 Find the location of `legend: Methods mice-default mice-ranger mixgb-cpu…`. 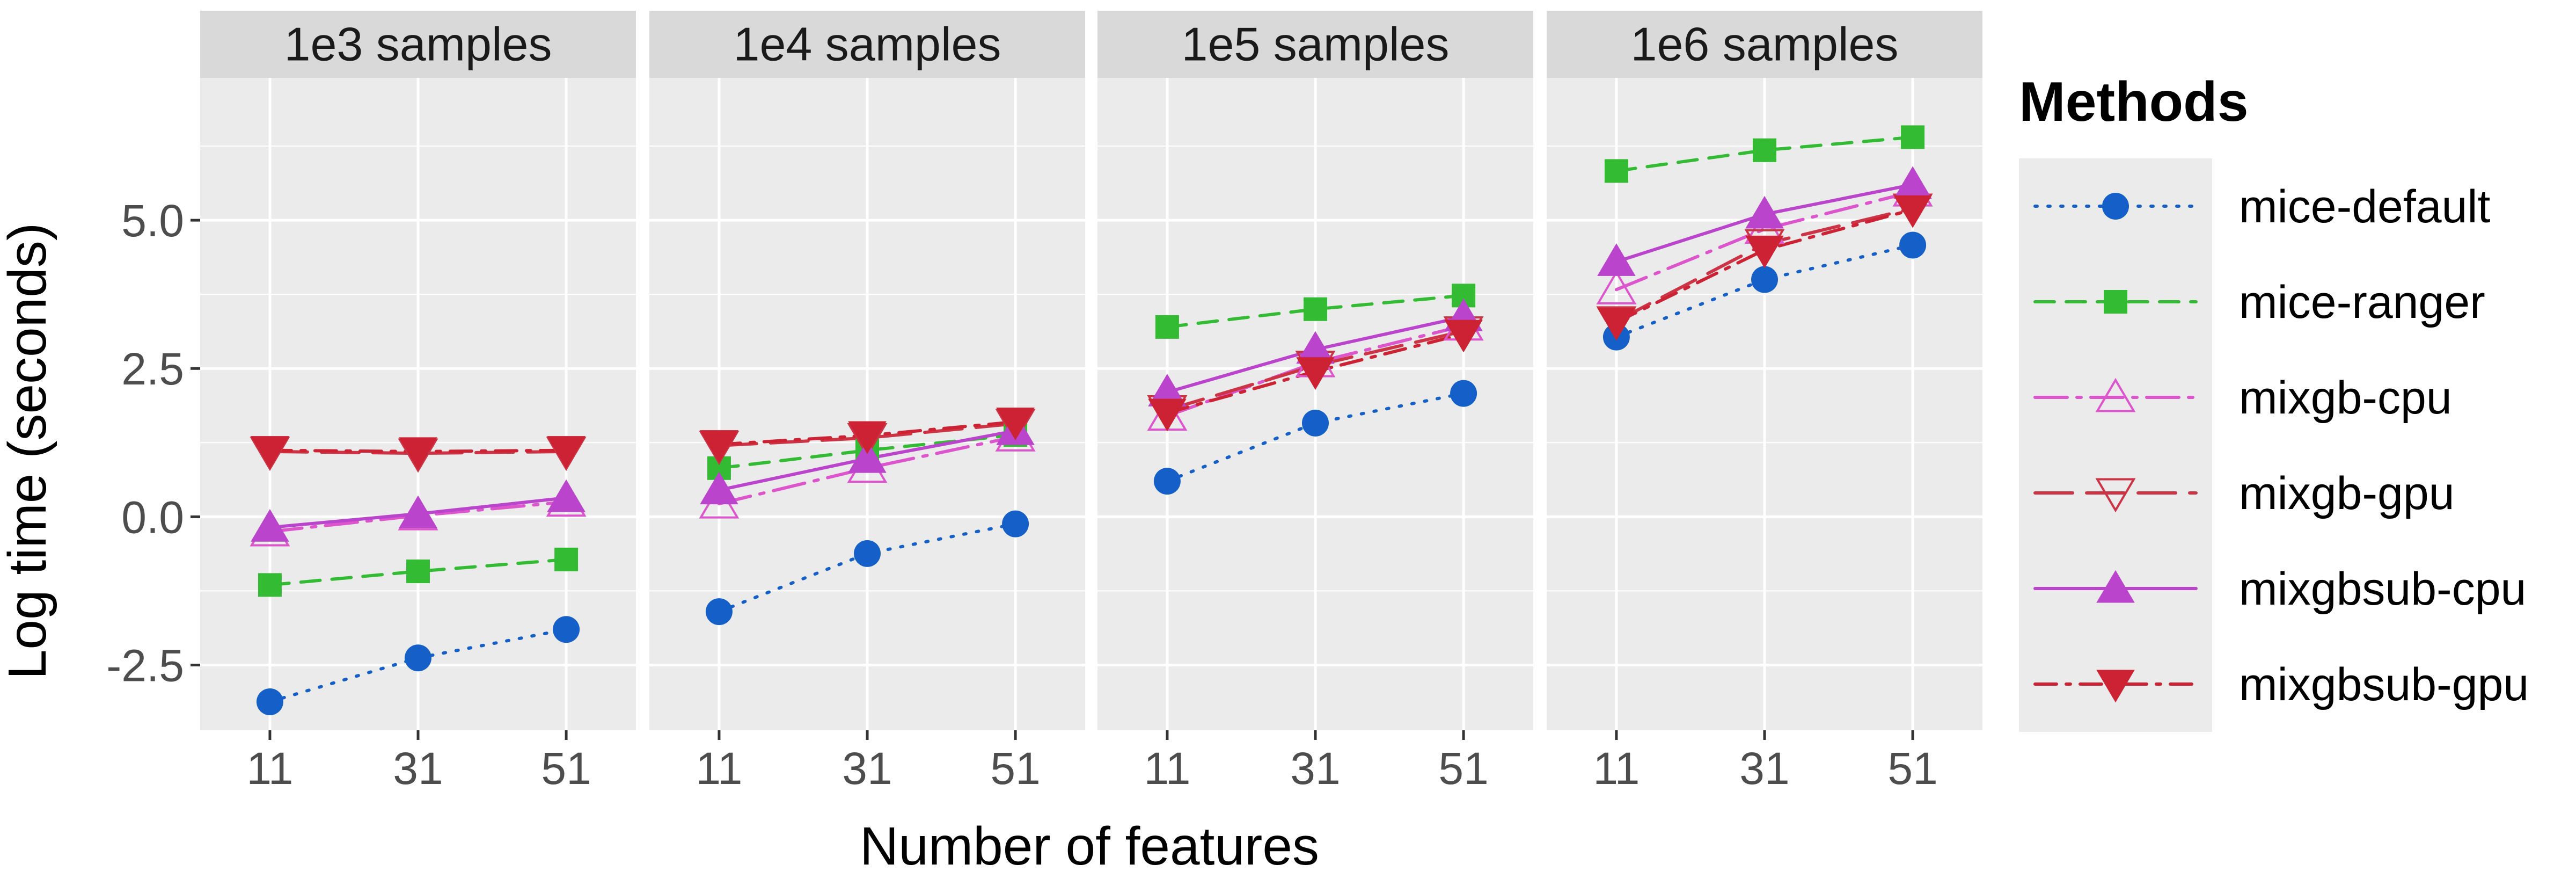

legend: Methods mice-default mice-ranger mixgb-cpu… is located at coordinates (2274, 401).